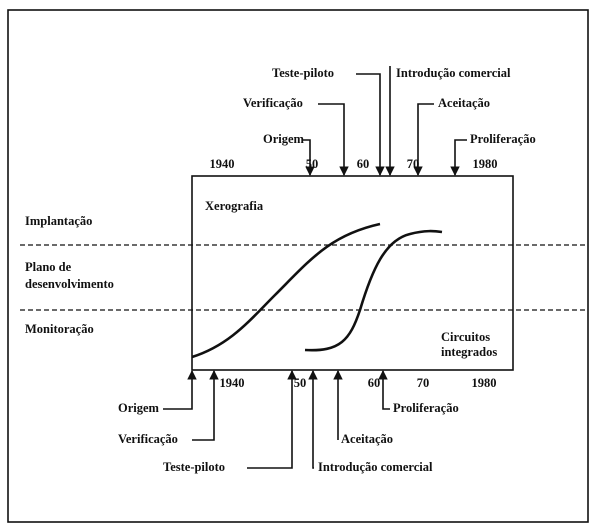 This screenshot has height=531, width=597. I want to click on phase-label: Implantação, so click(58, 221).